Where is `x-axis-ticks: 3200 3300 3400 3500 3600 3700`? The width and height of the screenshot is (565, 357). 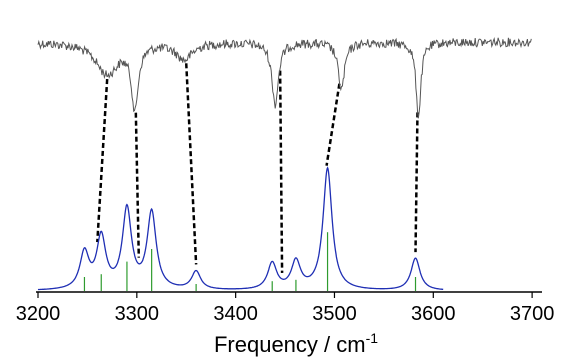
x-axis-ticks: 3200 3300 3400 3500 3600 3700 is located at coordinates (285, 308).